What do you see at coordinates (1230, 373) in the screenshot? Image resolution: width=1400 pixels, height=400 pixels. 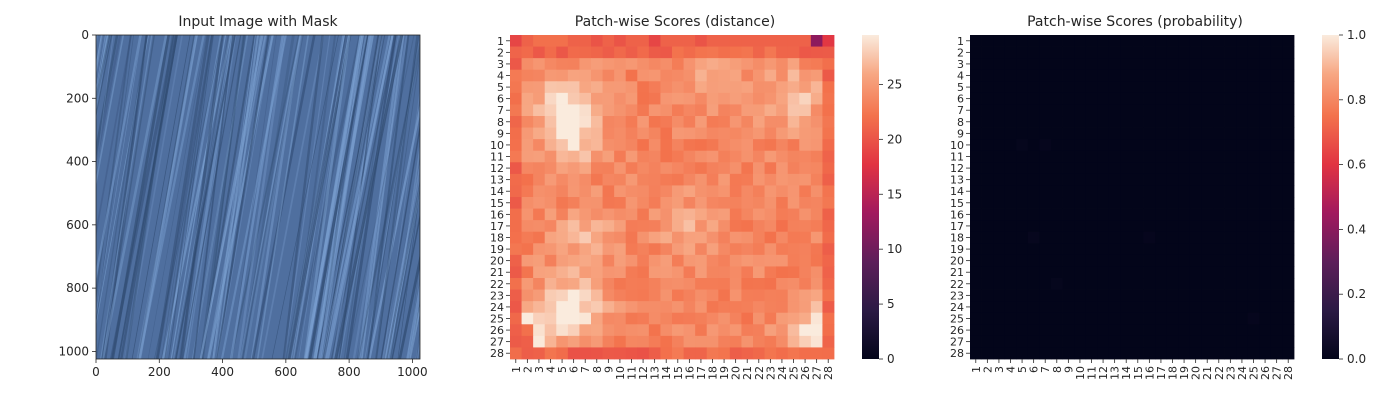 I see `x-tick-label: 23` at bounding box center [1230, 373].